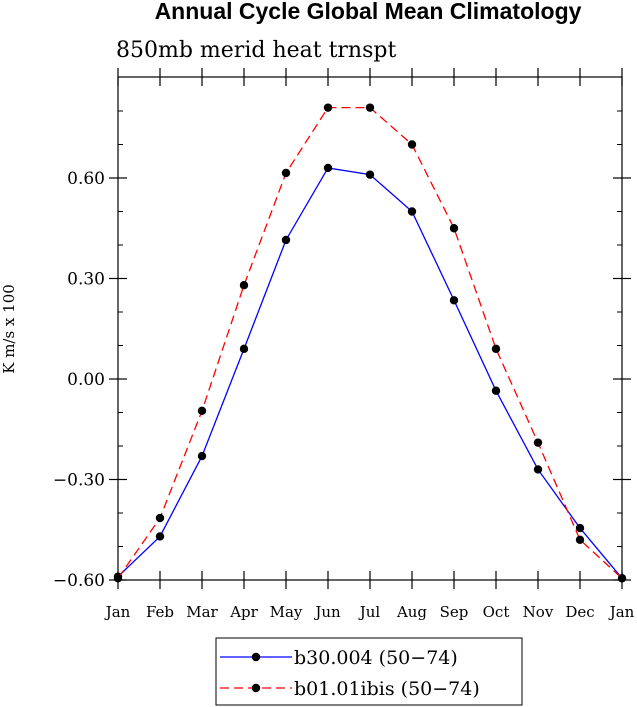 This screenshot has height=707, width=637. What do you see at coordinates (9, 329) in the screenshot?
I see `y-axis-label: K m/s x 100` at bounding box center [9, 329].